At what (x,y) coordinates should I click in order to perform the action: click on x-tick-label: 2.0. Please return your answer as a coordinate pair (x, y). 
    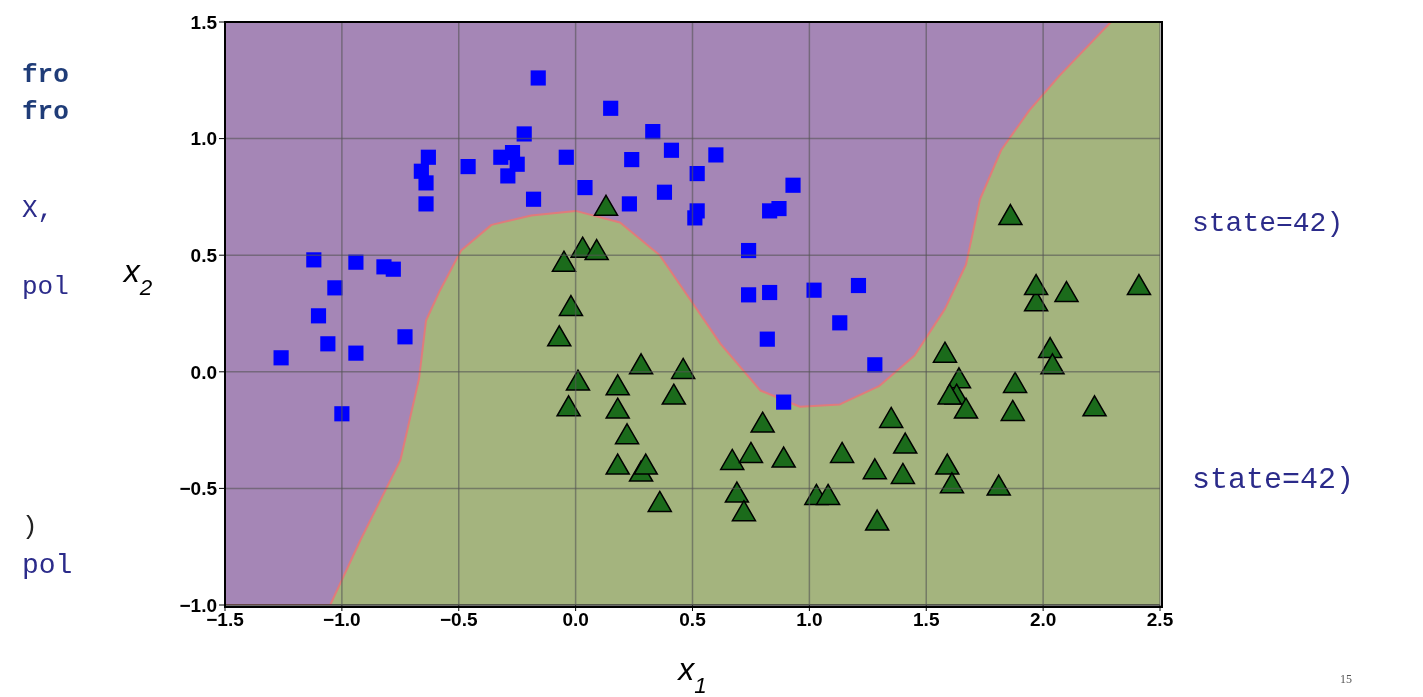
    Looking at the image, I should click on (1043, 620).